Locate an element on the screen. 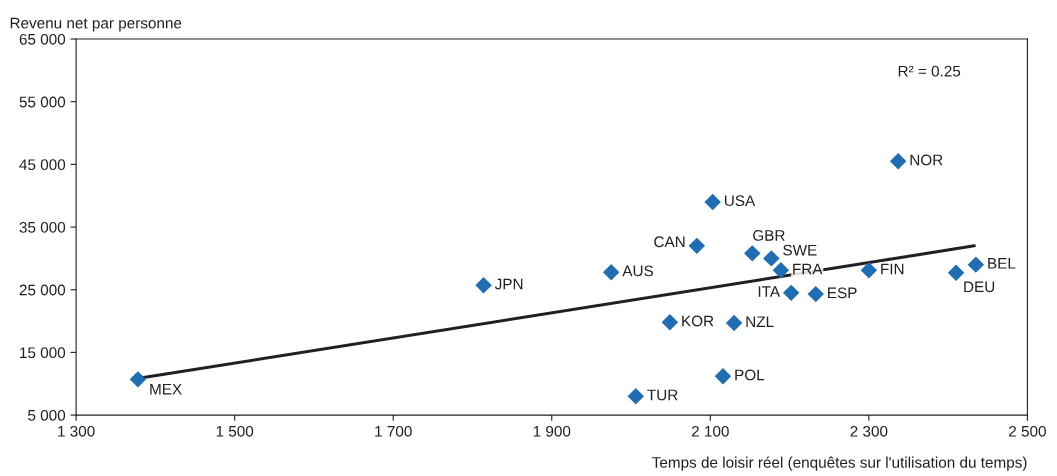 The width and height of the screenshot is (1057, 476). data-label: NOR is located at coordinates (926, 160).